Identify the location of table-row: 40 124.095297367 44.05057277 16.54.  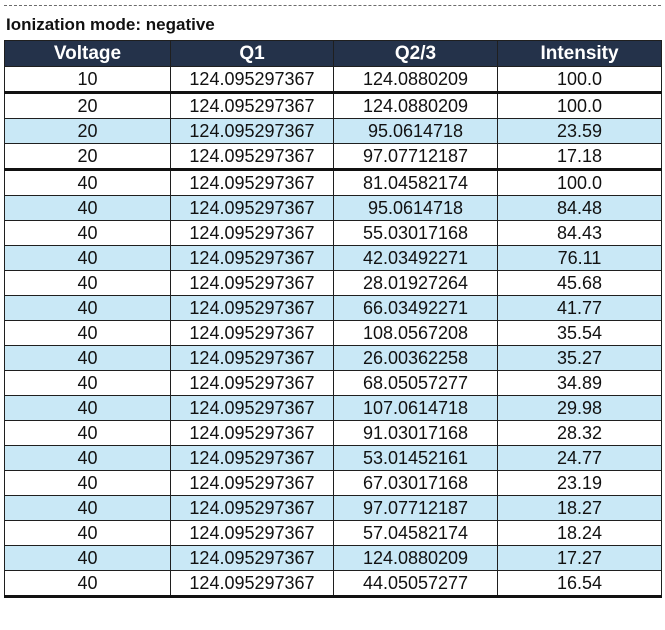
(333, 584).